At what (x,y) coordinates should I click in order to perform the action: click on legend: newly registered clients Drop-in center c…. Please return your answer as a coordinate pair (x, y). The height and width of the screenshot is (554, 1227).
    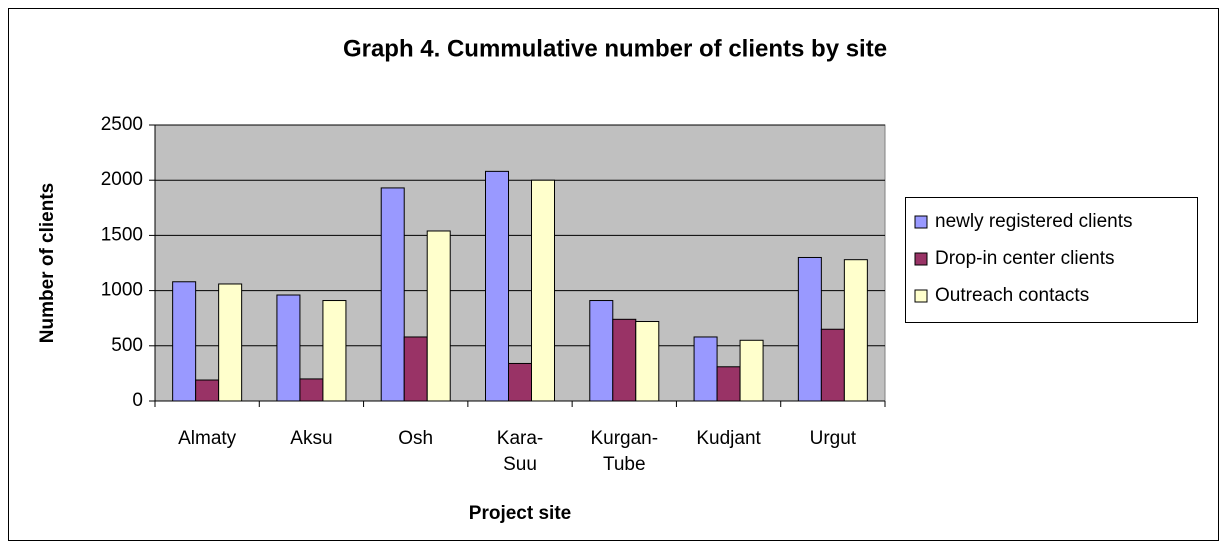
    Looking at the image, I should click on (1051, 260).